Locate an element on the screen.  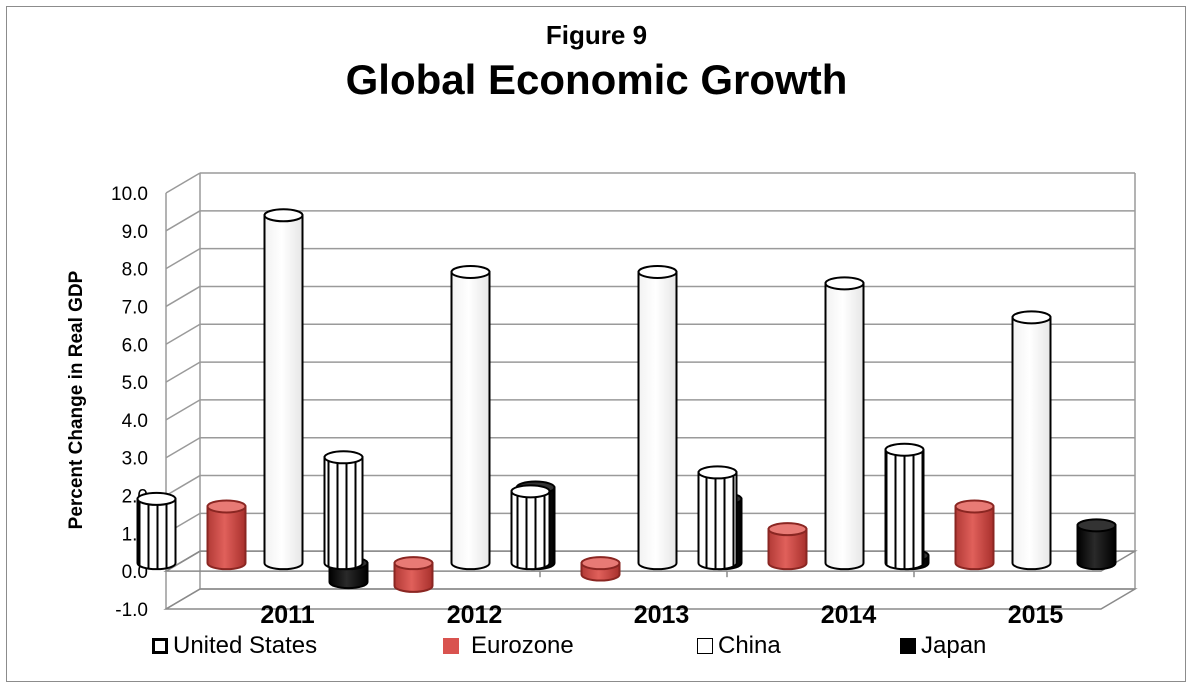
title-block: Figure 9 Global Economic Growth is located at coordinates (596, 64).